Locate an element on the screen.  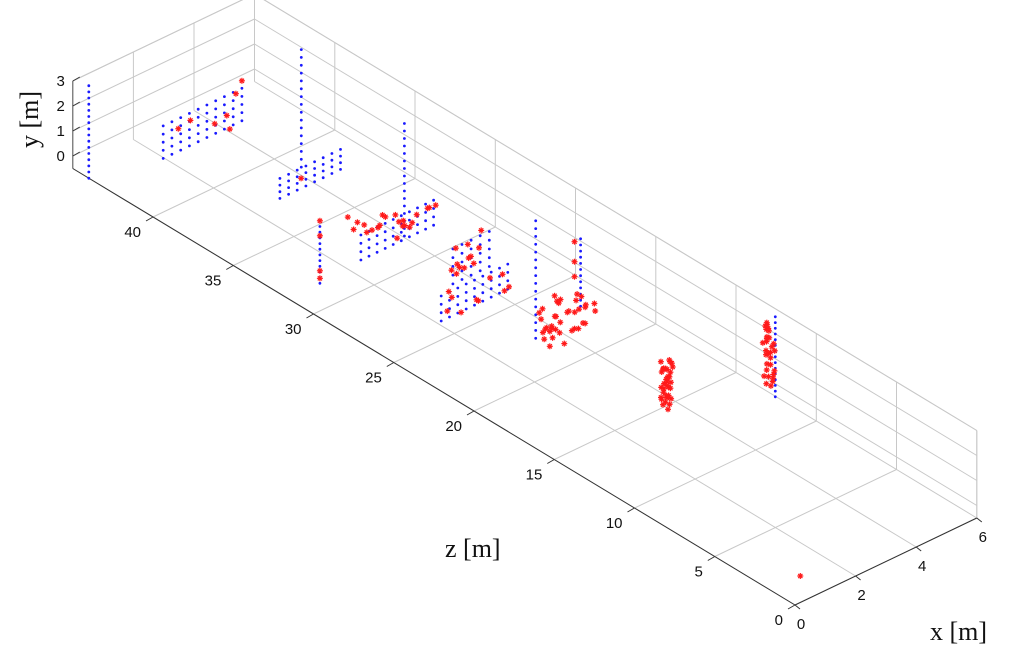
z-tick-label: 40 is located at coordinates (132, 232).